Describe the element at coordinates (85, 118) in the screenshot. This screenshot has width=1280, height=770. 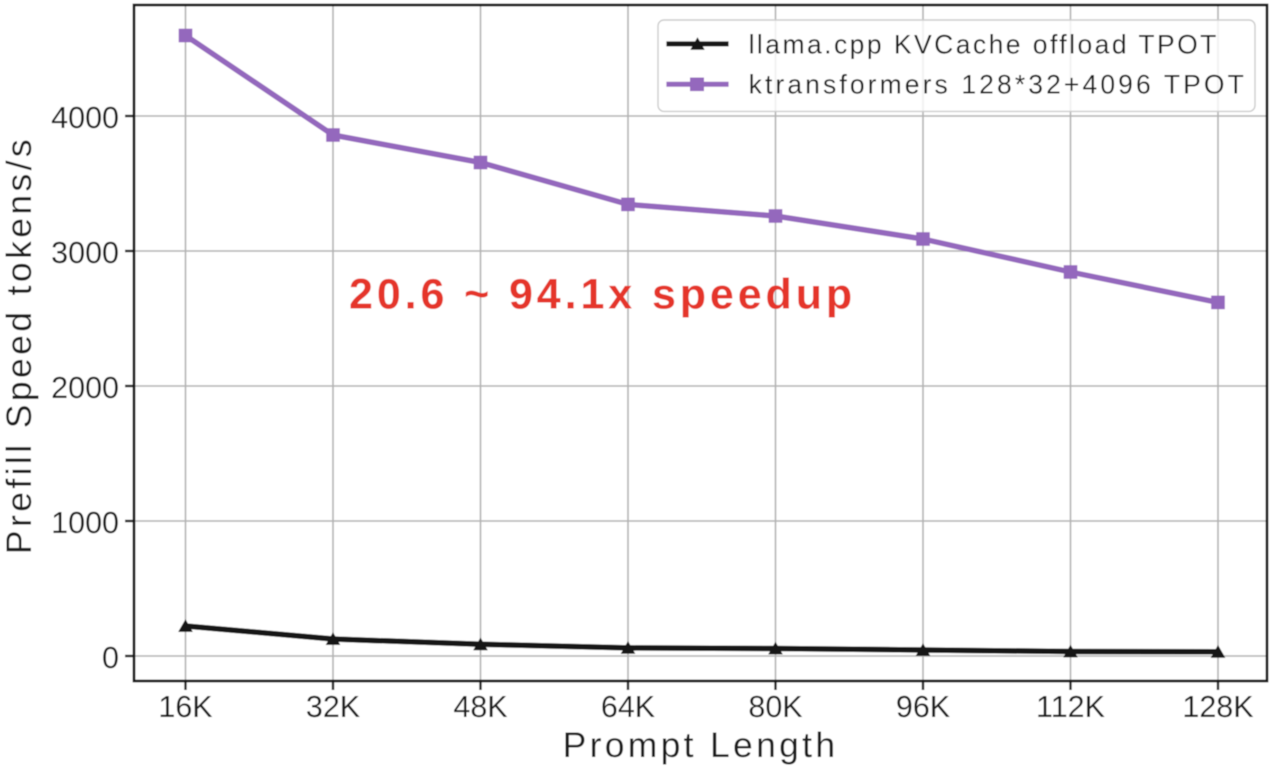
I see `svg-text: 4000` at that location.